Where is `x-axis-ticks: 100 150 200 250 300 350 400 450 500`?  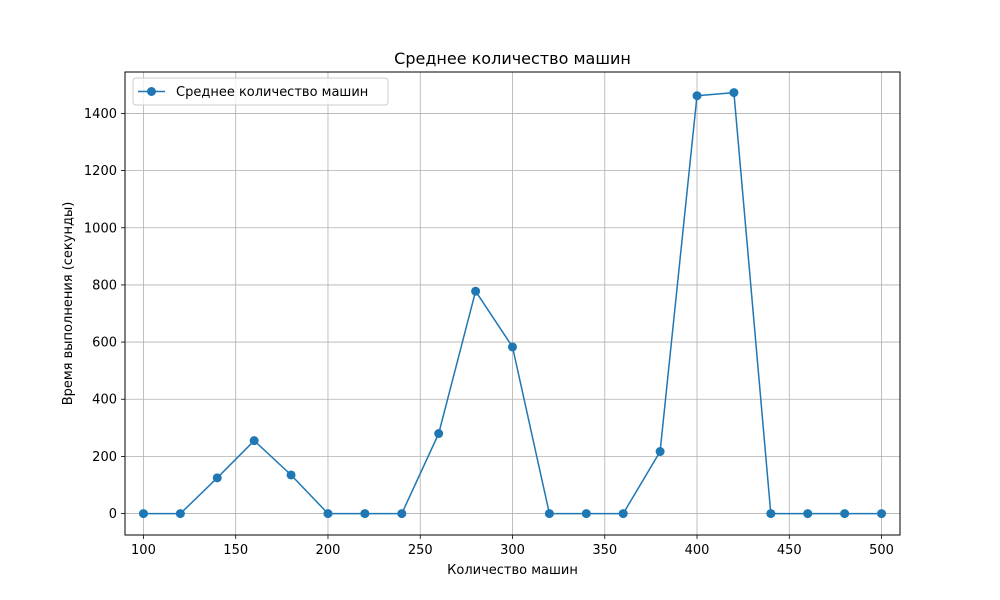
x-axis-ticks: 100 150 200 250 300 350 400 450 500 is located at coordinates (512, 546).